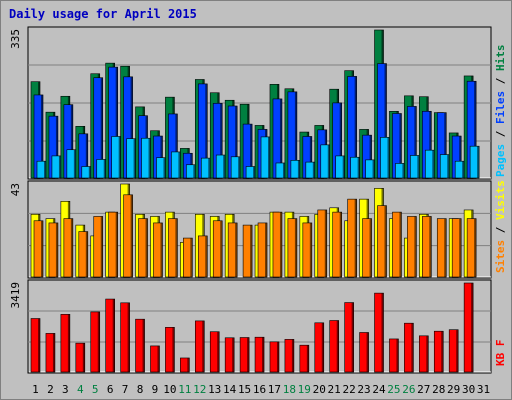 This screenshot has height=400, width=512. What do you see at coordinates (433, 164) in the screenshot?
I see `bar-pages-day-27-shade` at bounding box center [433, 164].